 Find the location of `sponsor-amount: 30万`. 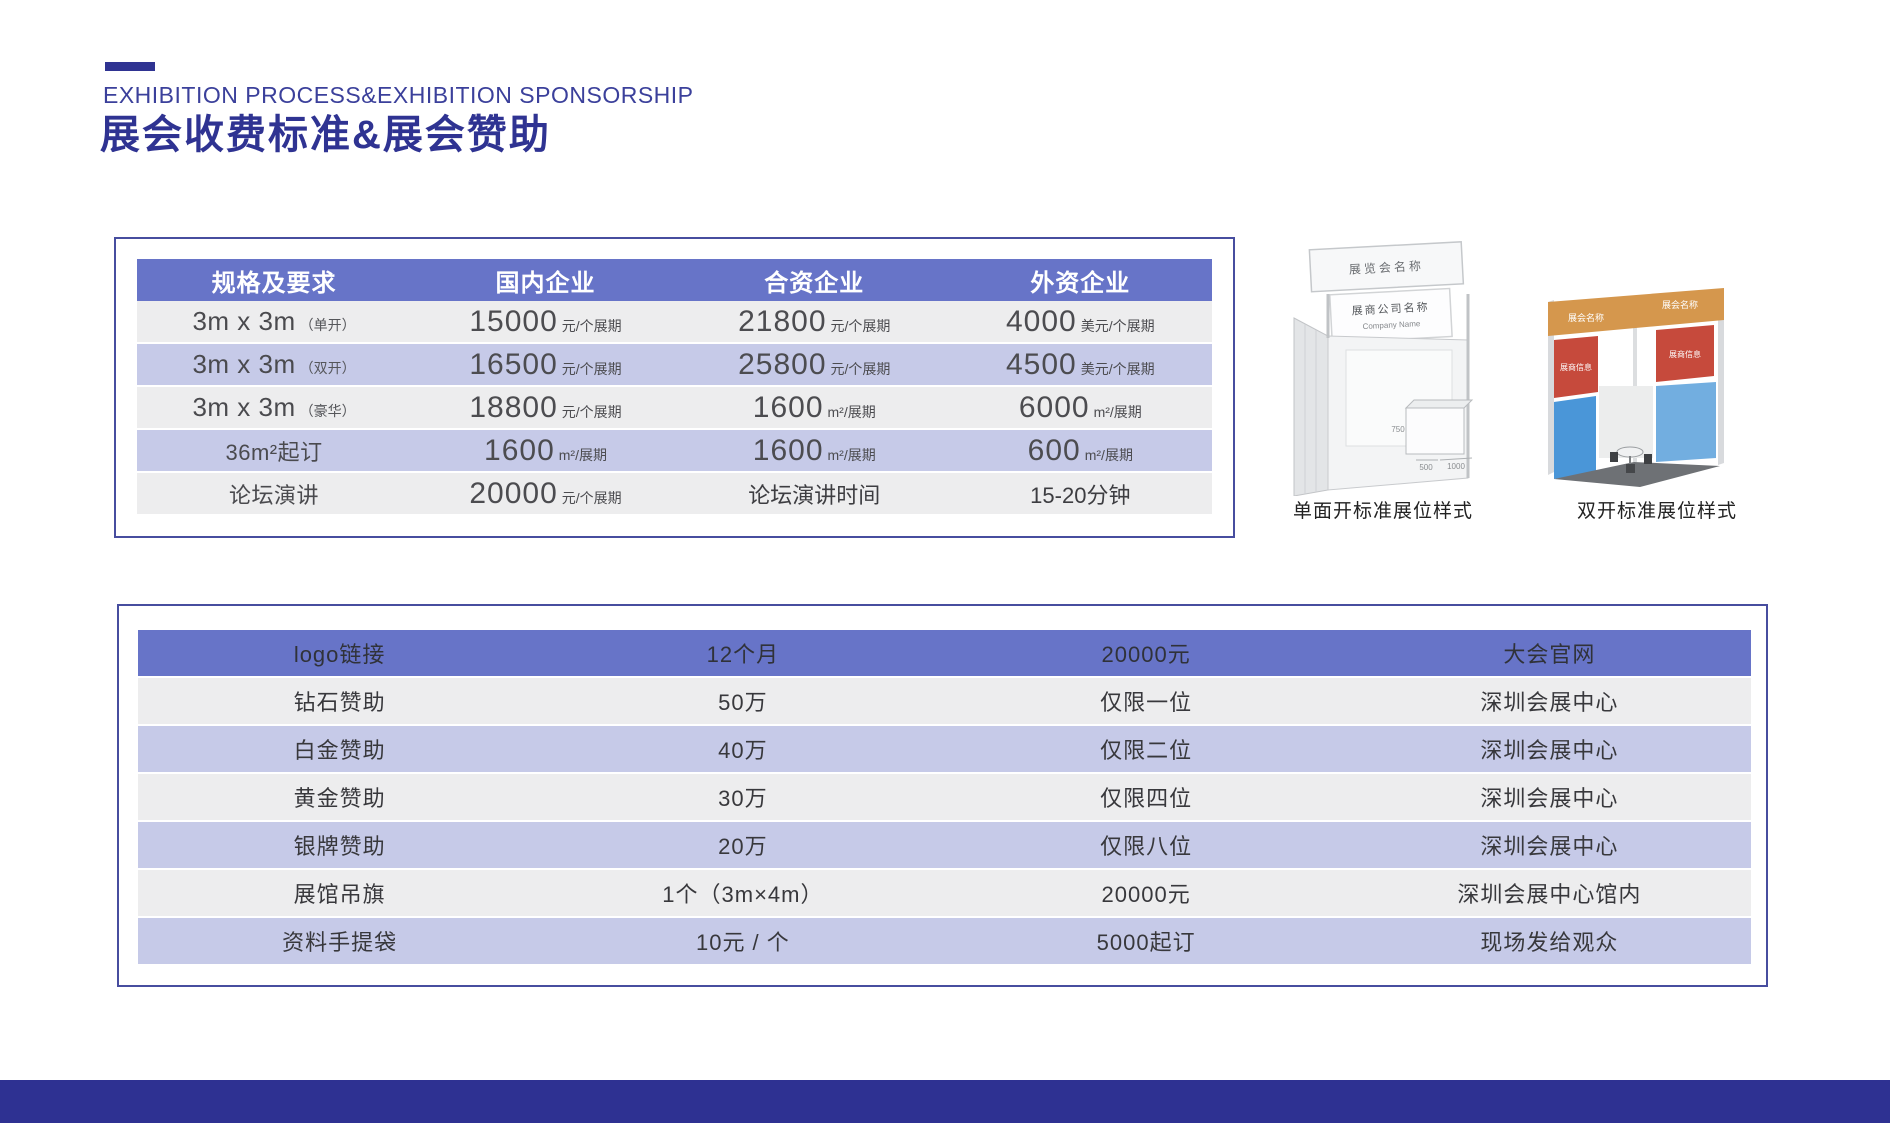

sponsor-amount: 30万 is located at coordinates (743, 798).